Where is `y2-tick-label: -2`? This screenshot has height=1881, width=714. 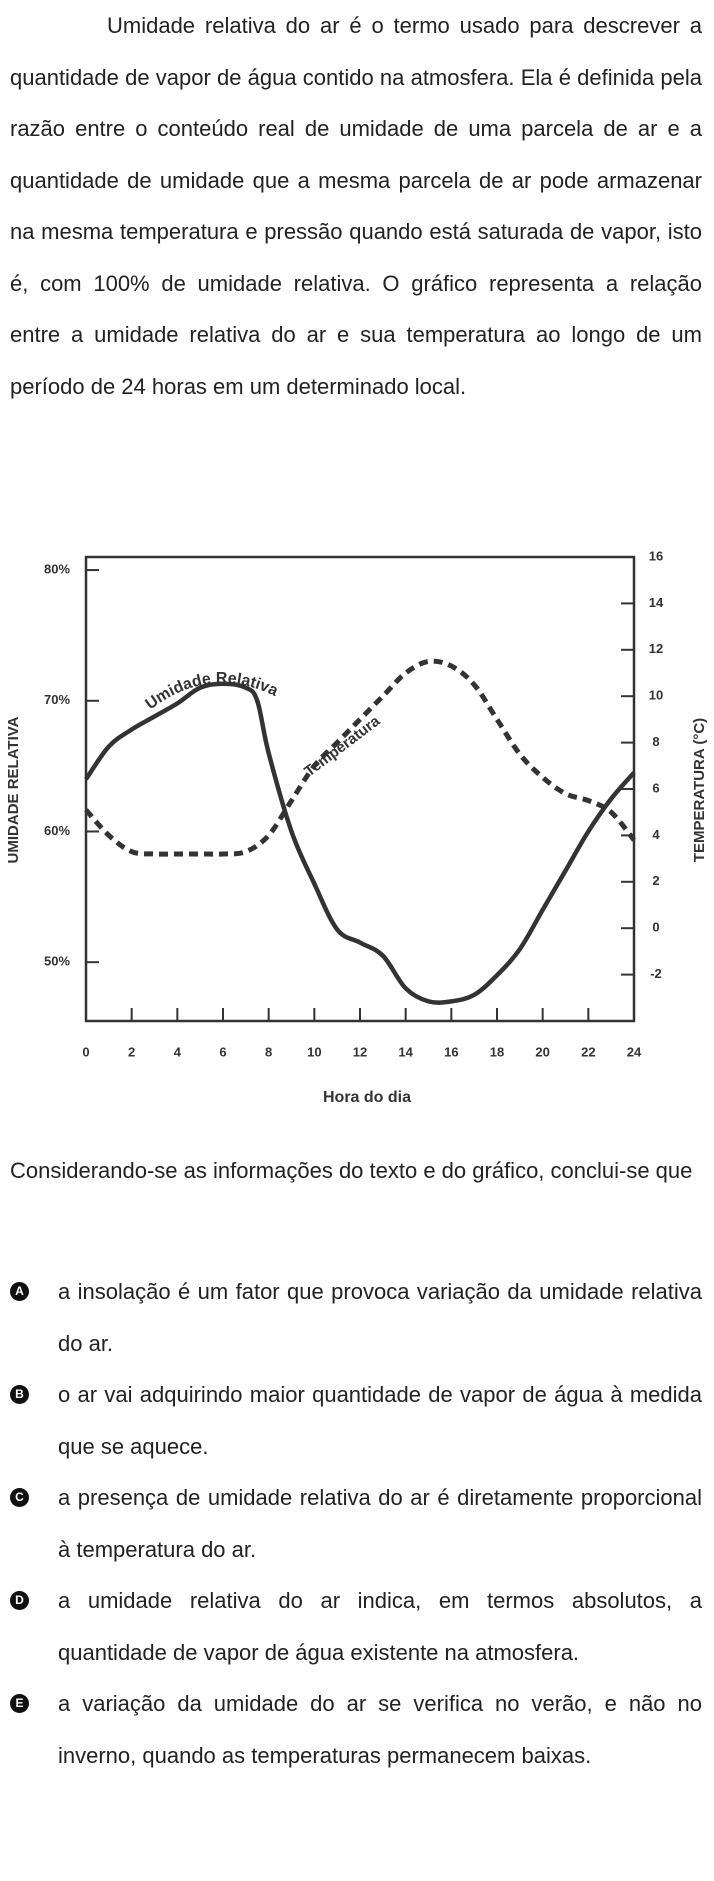
y2-tick-label: -2 is located at coordinates (656, 973).